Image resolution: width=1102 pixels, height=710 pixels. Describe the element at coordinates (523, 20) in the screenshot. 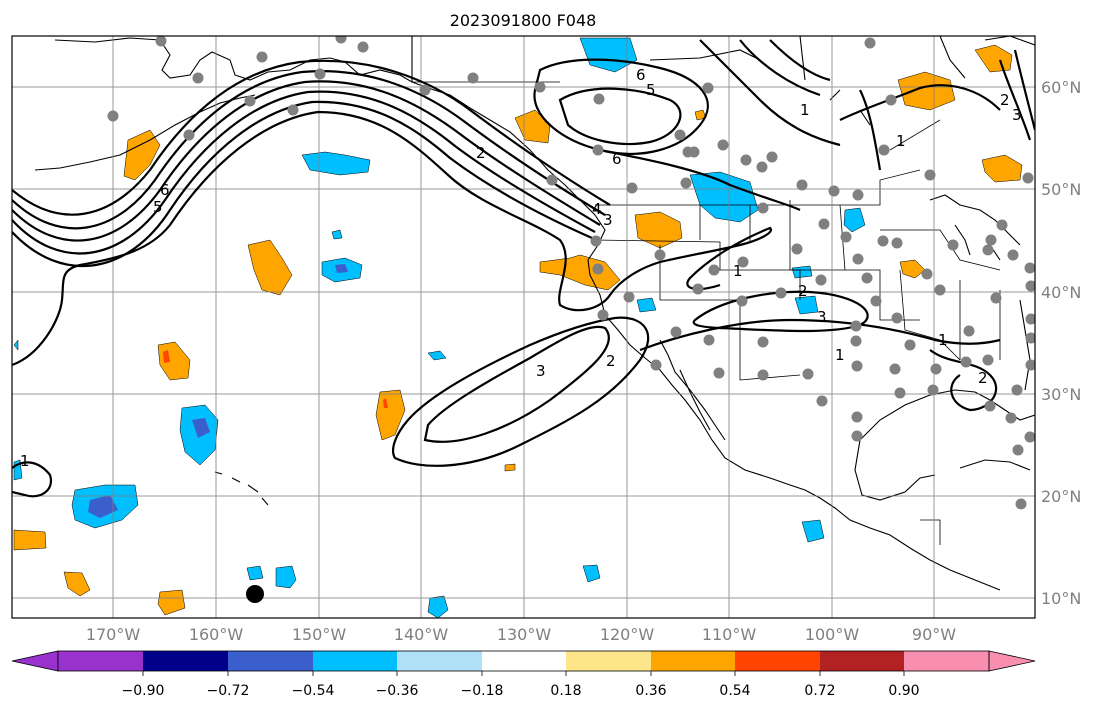

I see `figure-title: 2023091800 F048` at that location.